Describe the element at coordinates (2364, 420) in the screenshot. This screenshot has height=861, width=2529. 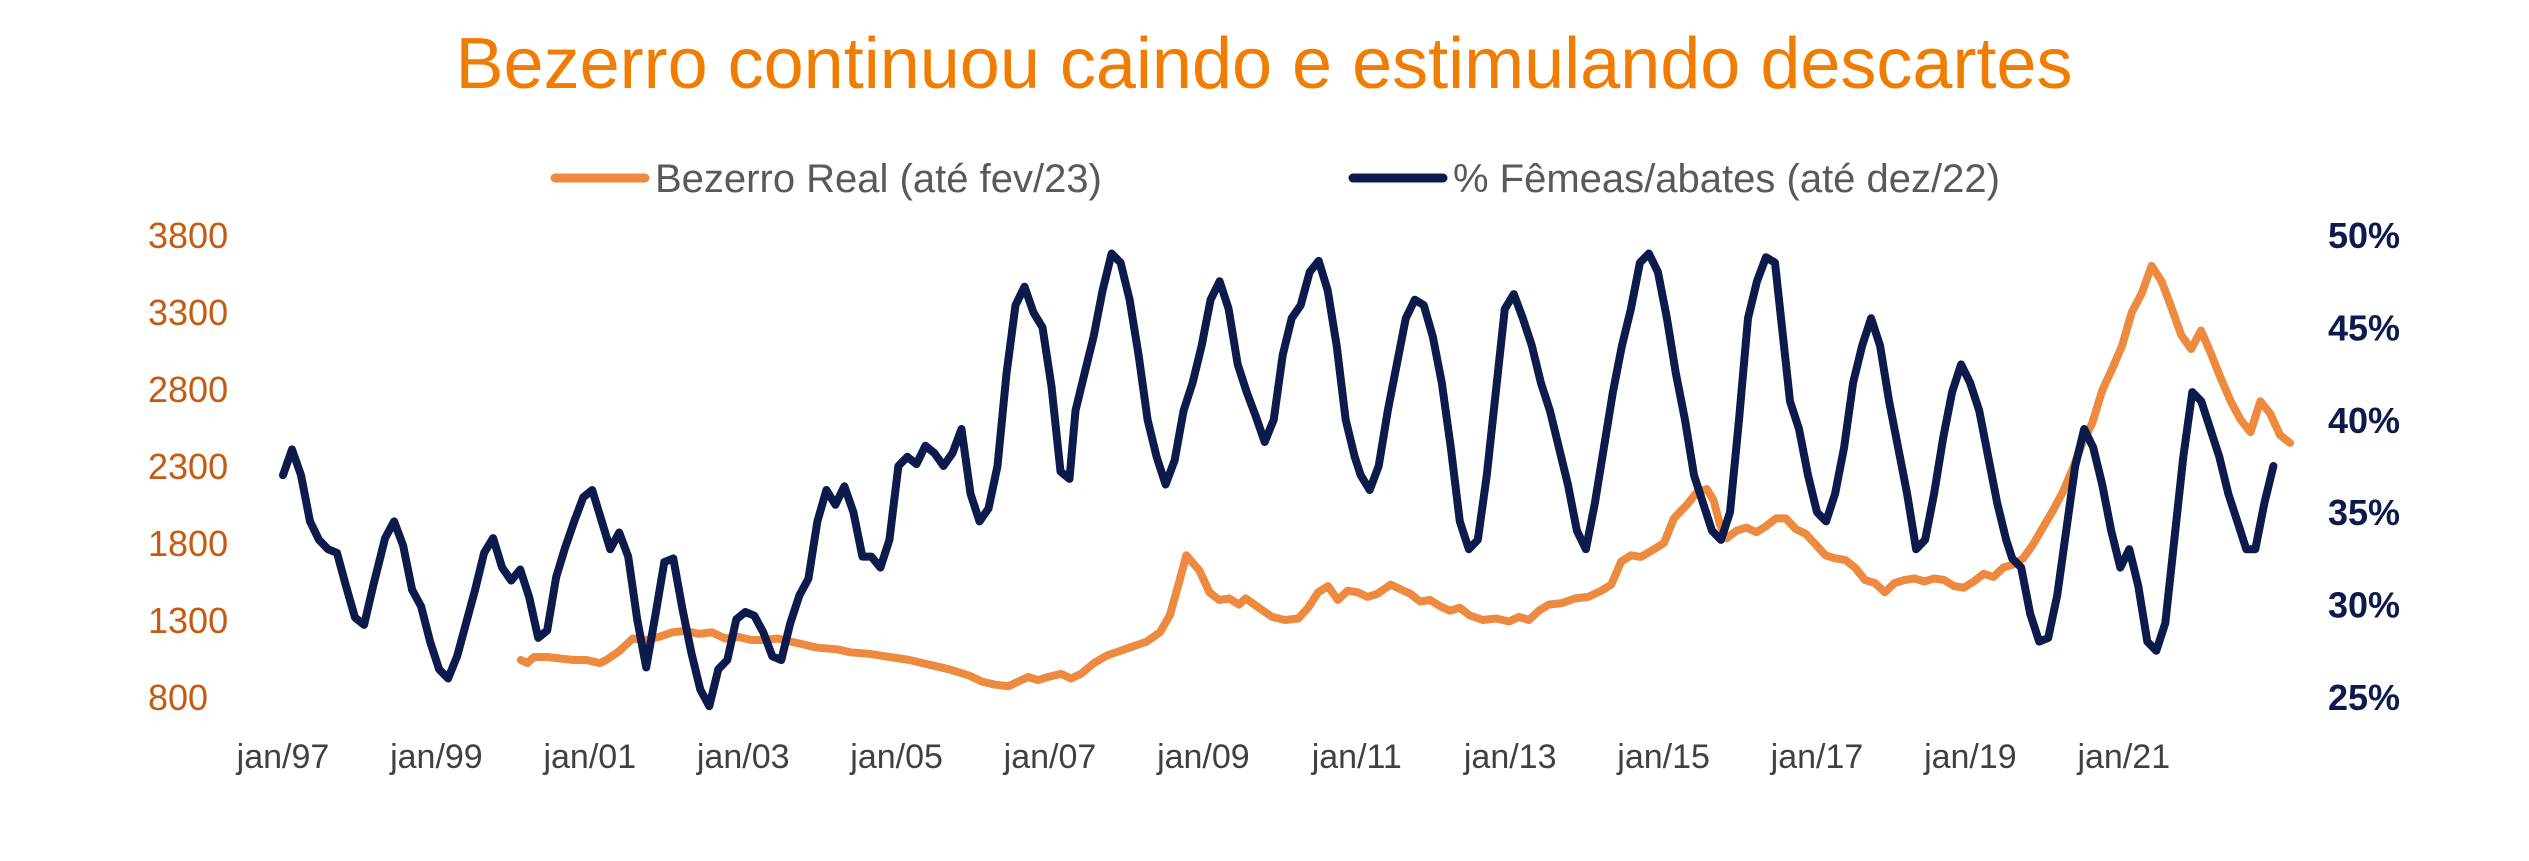
I see `y-right-tick-label: 40%` at that location.